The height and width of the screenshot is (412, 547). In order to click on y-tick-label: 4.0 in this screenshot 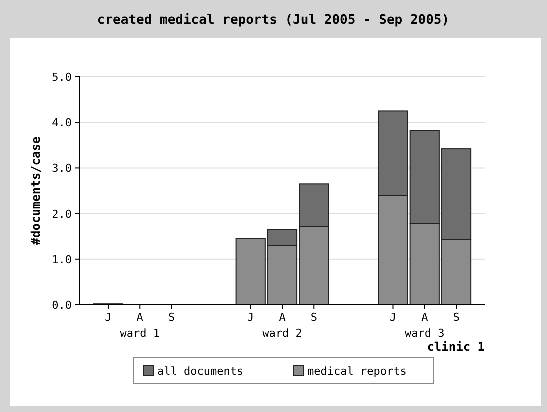, I will do `click(62, 123)`.